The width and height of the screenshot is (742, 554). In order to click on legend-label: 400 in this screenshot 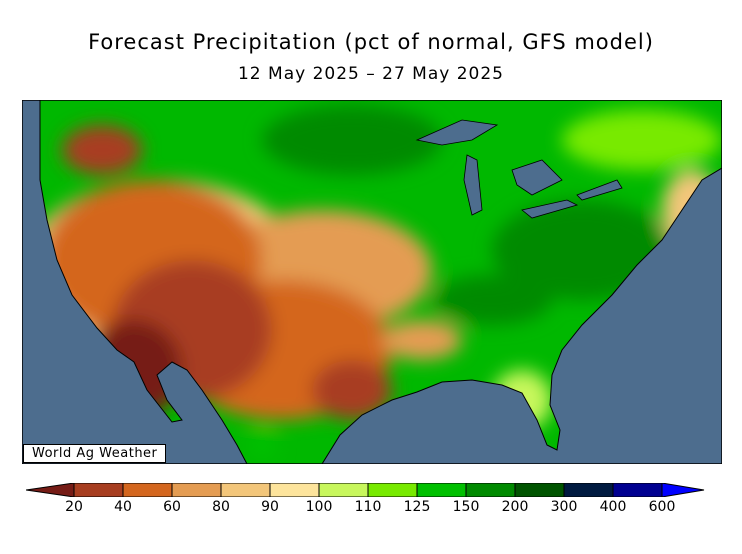, I will do `click(613, 507)`.